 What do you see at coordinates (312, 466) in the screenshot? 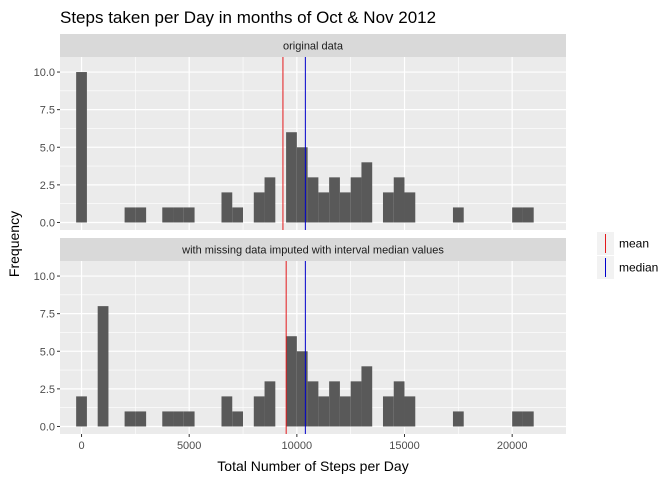
I see `x-axis-label: Total Number of Steps per Day` at bounding box center [312, 466].